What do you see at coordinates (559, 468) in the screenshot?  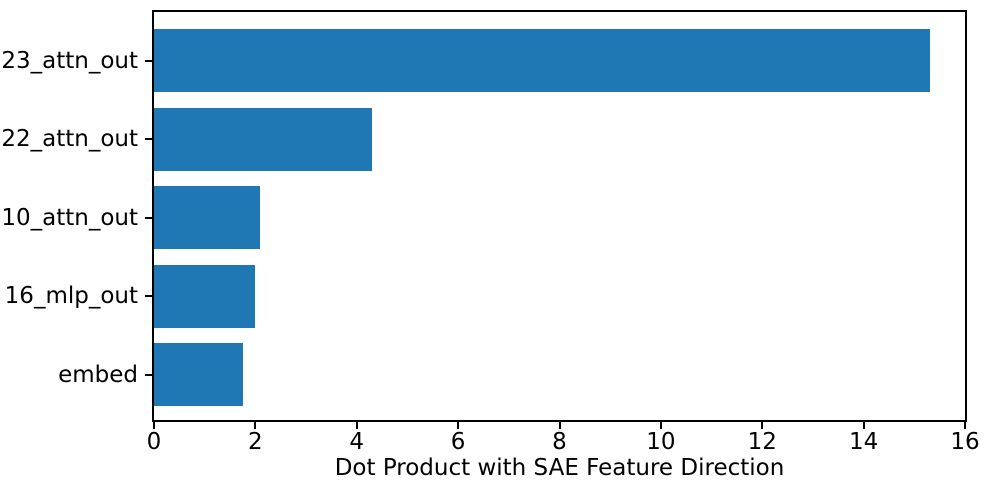 I see `x-axis-label: Dot Product with SAE Feature Direction` at bounding box center [559, 468].